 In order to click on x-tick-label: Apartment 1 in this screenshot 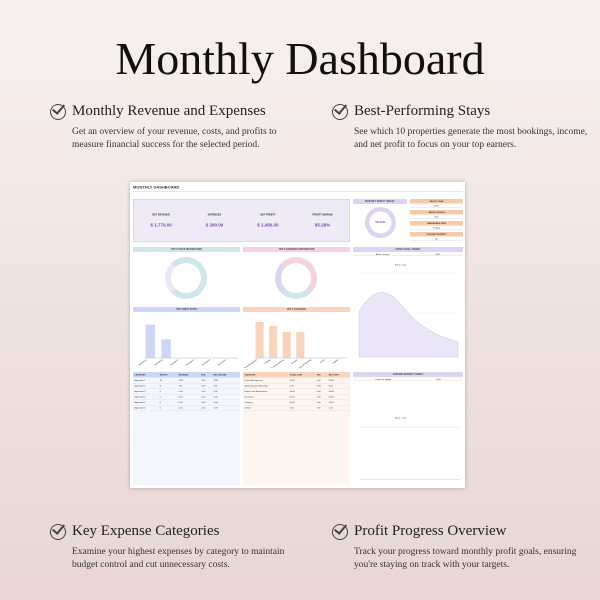, I will do `click(143, 362)`.